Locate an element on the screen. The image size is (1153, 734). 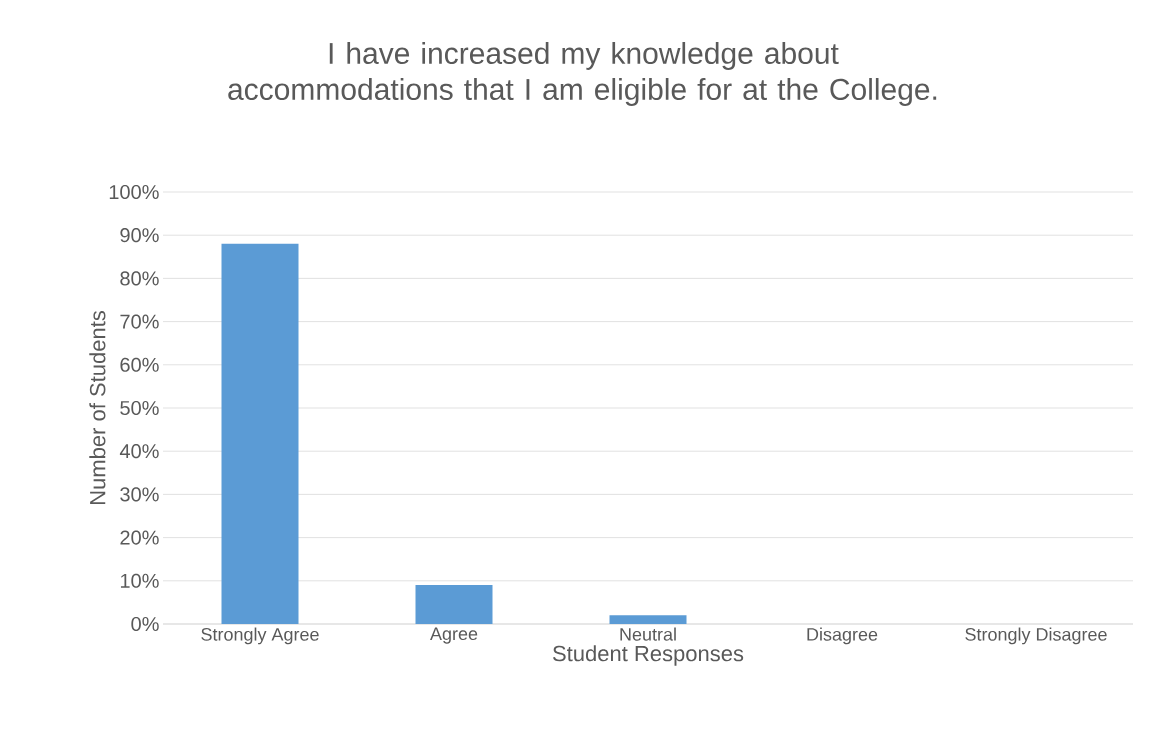
x-tick-label: Strongly Agree is located at coordinates (260, 636).